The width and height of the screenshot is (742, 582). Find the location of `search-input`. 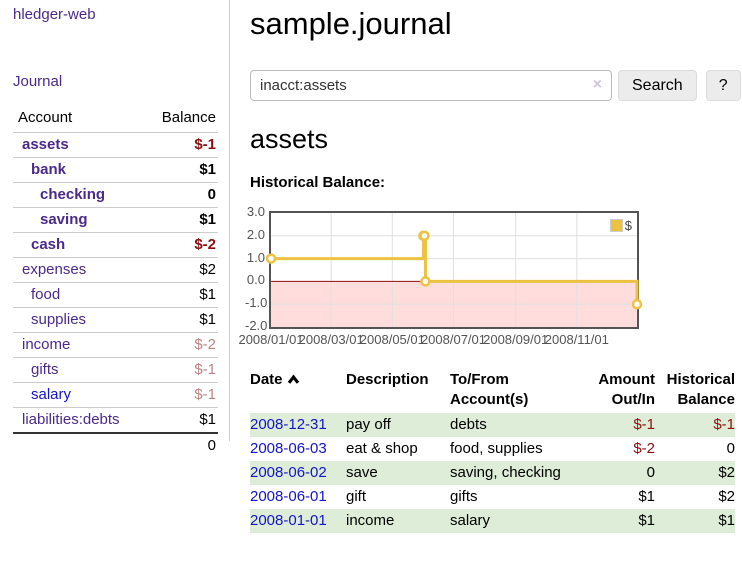

search-input is located at coordinates (431, 85).